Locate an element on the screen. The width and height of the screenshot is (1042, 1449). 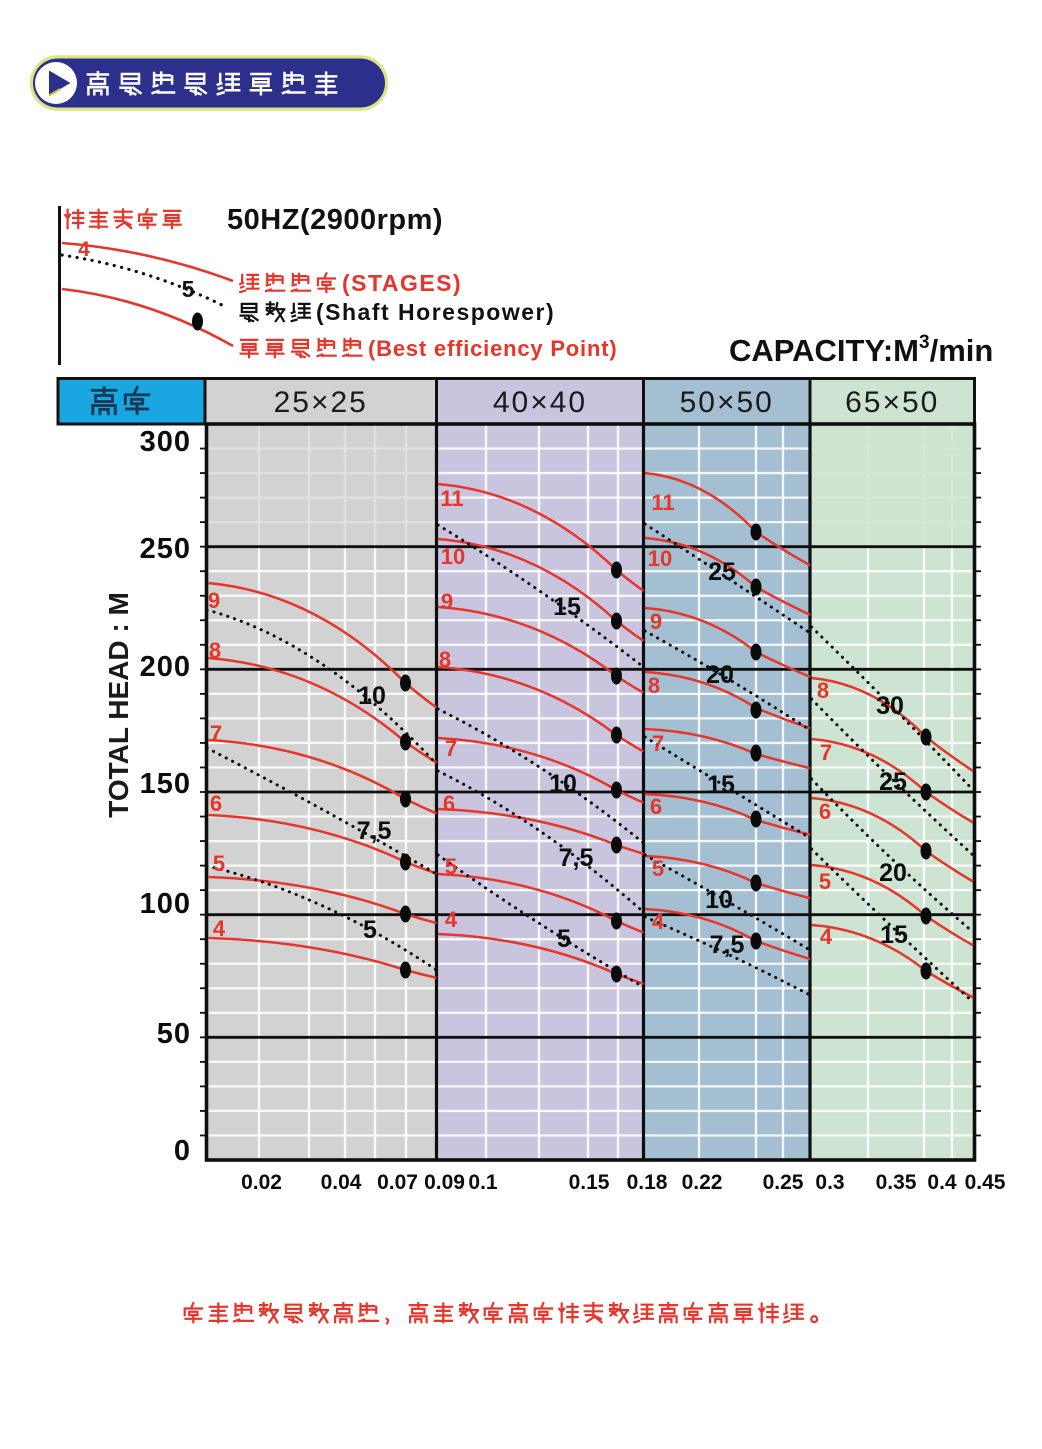
svg-text: 0.3 is located at coordinates (829, 1182).